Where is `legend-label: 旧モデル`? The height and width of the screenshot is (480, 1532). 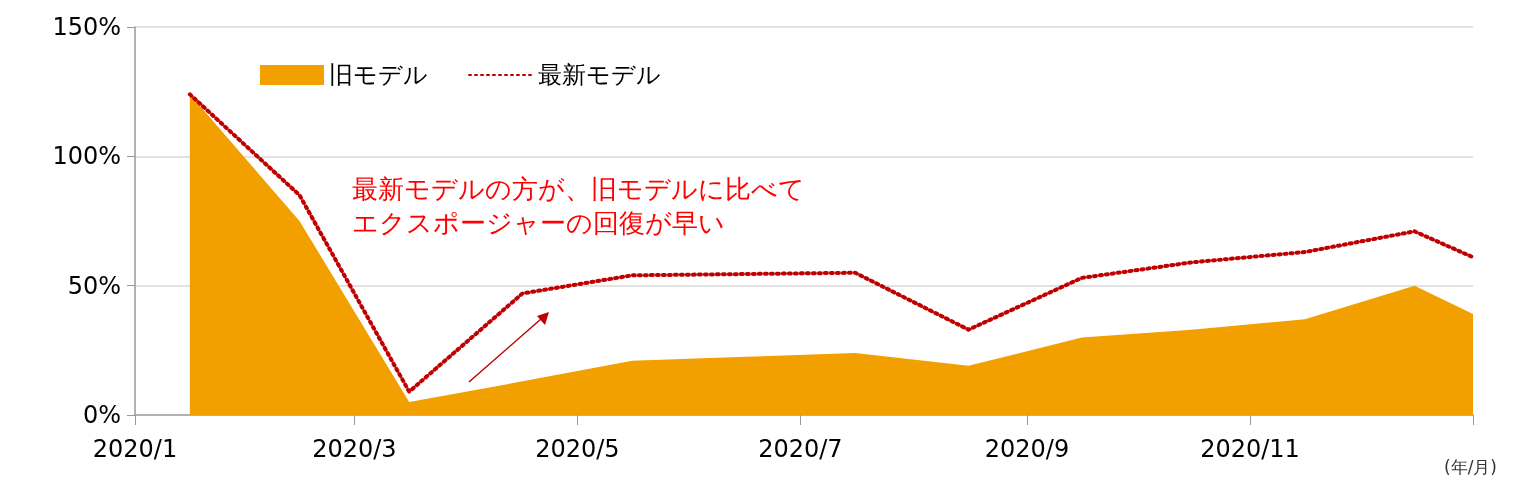
legend-label: 旧モデル is located at coordinates (378, 75).